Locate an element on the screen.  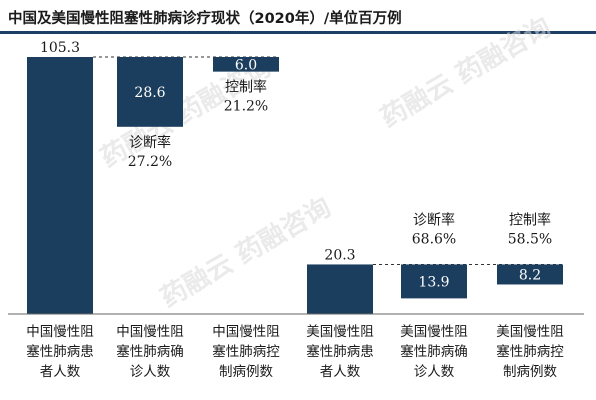
rate-value: 27.2% is located at coordinates (150, 162).